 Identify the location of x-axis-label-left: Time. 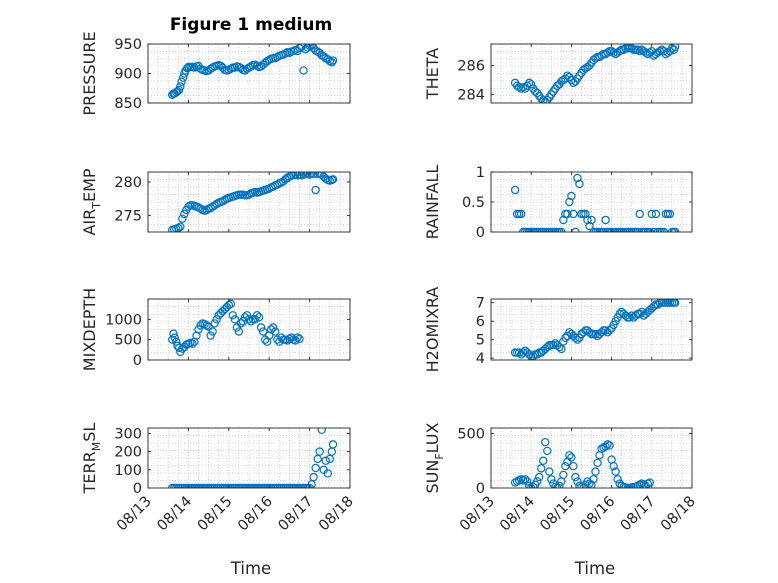
(250, 568).